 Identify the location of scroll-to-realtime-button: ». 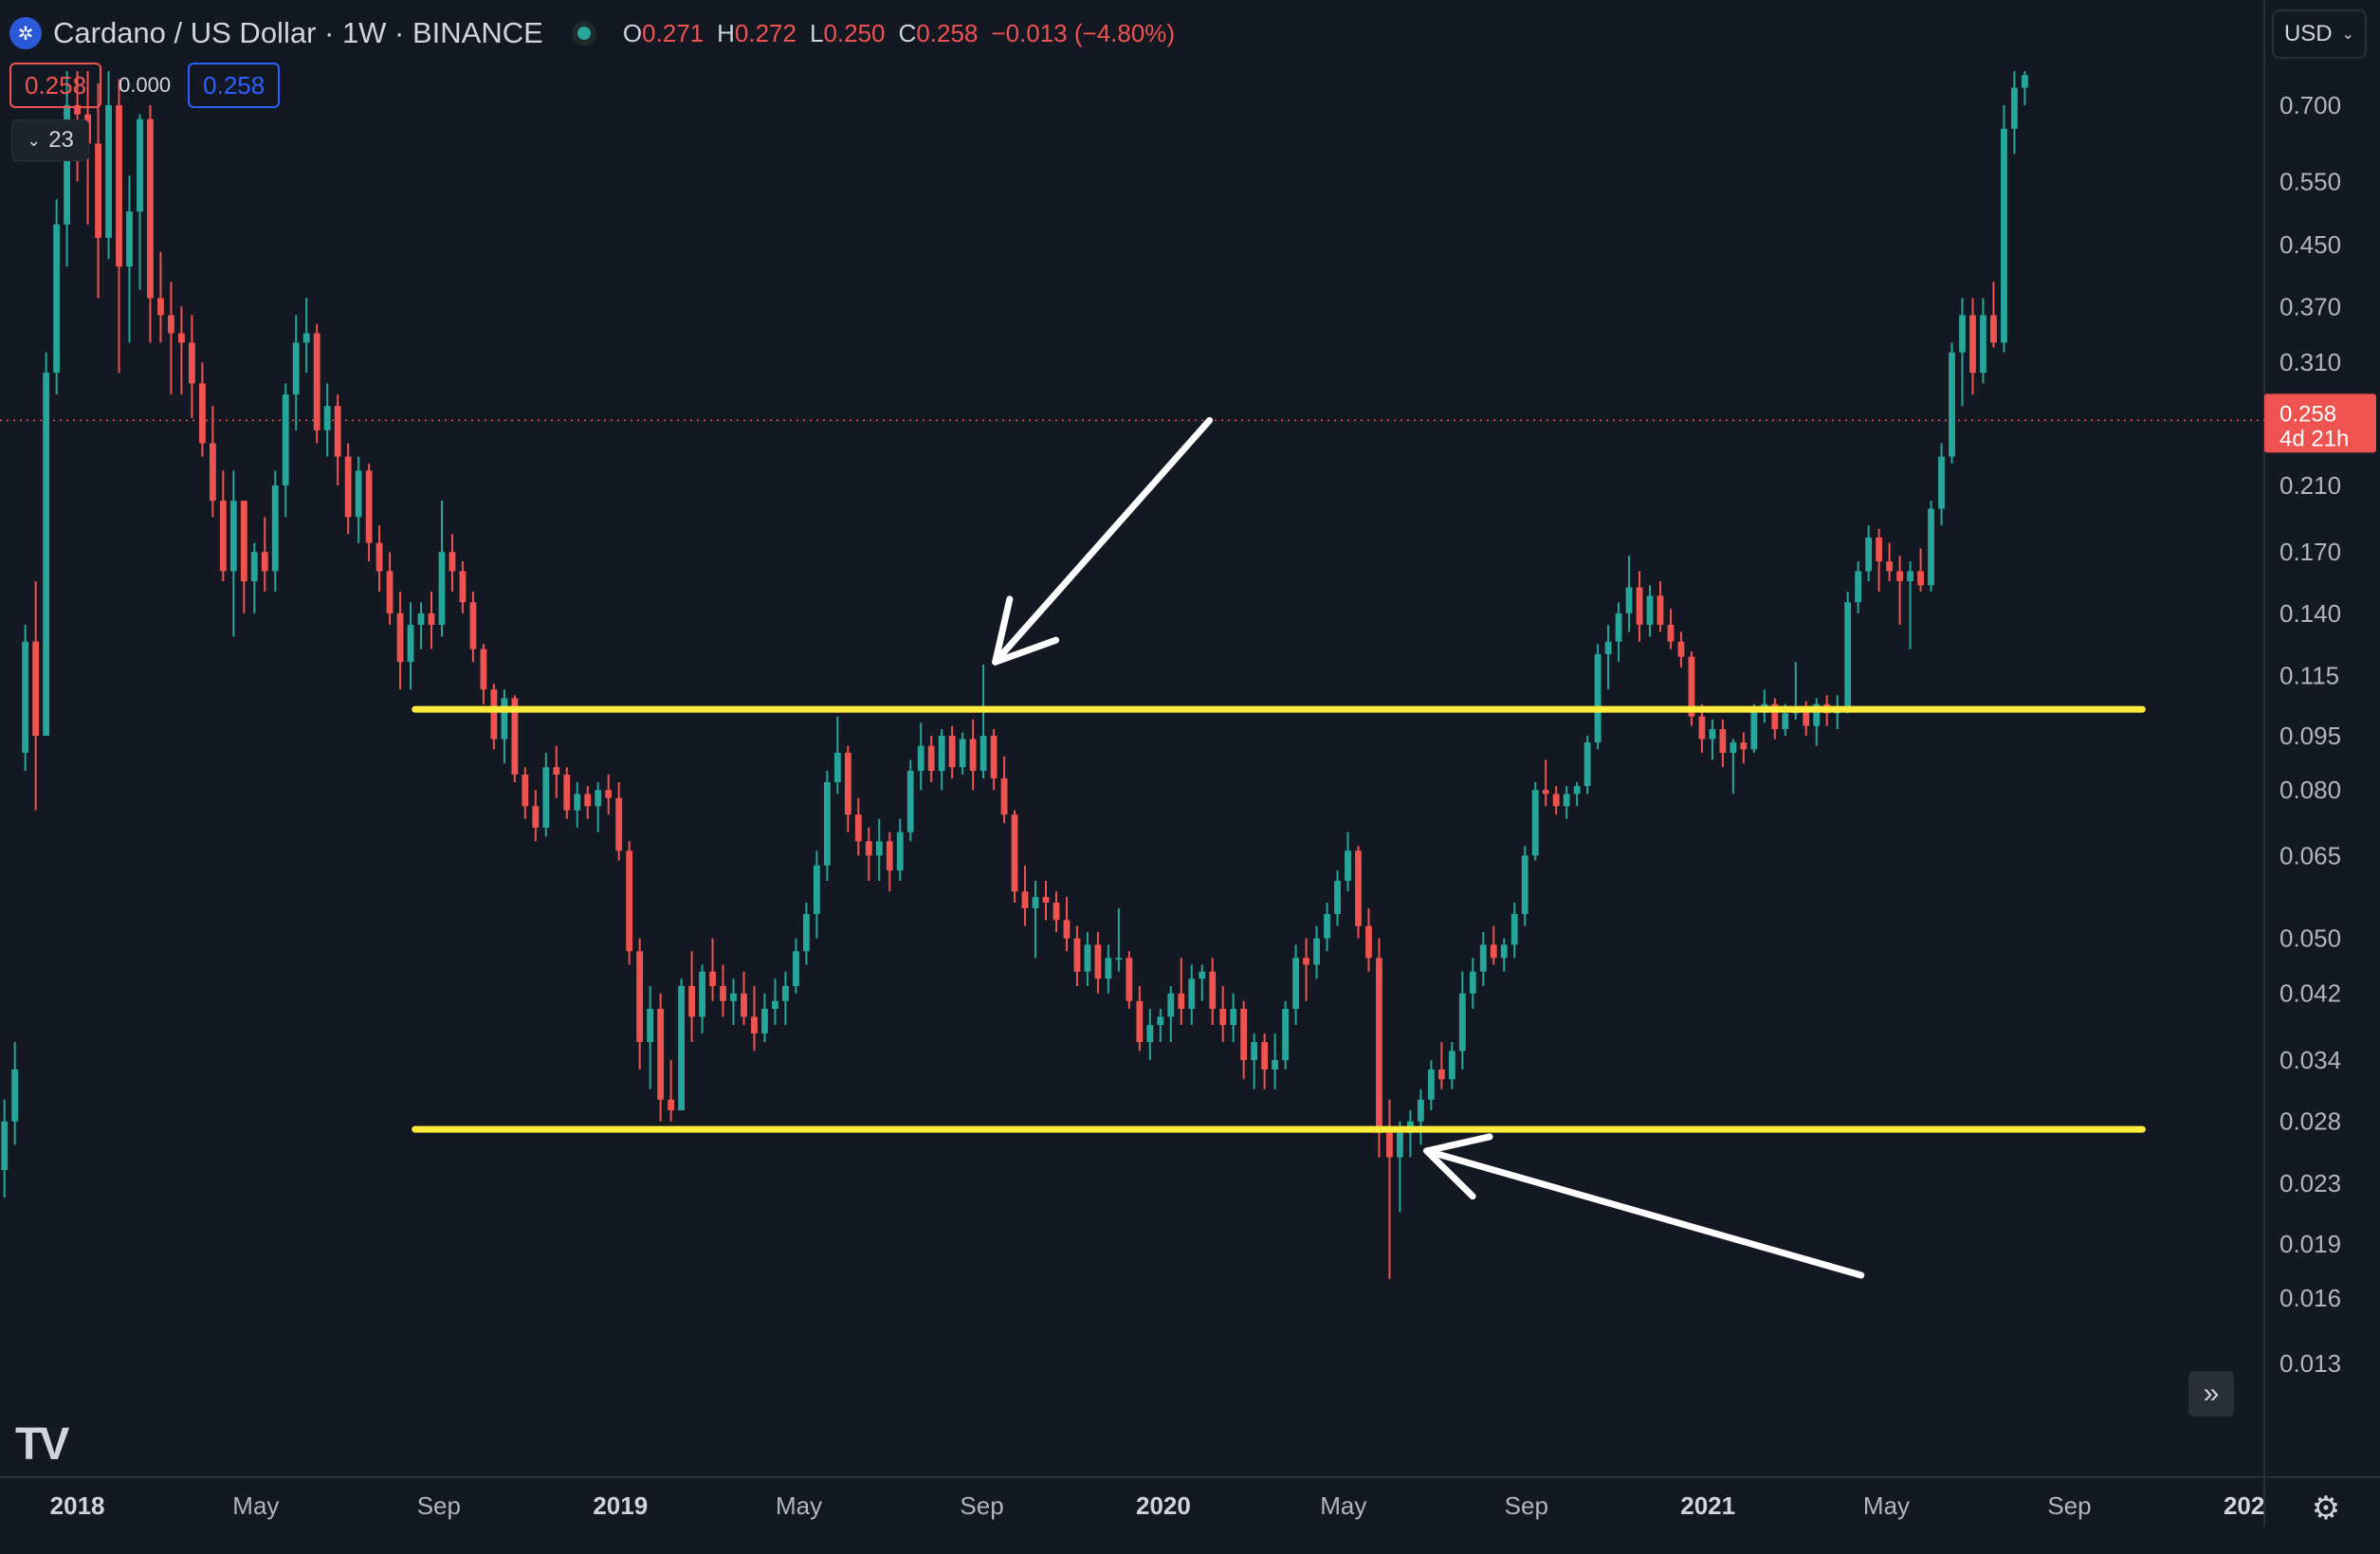
(2211, 1394).